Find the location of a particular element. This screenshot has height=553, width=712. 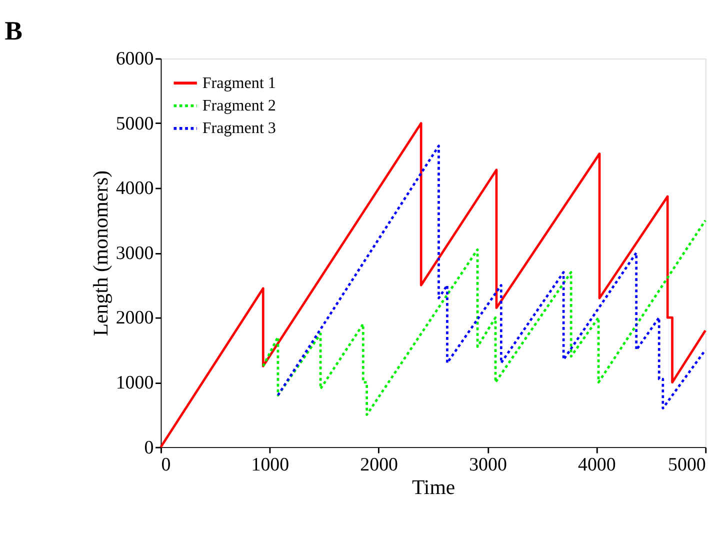

x-tick-label: 0 is located at coordinates (166, 465).